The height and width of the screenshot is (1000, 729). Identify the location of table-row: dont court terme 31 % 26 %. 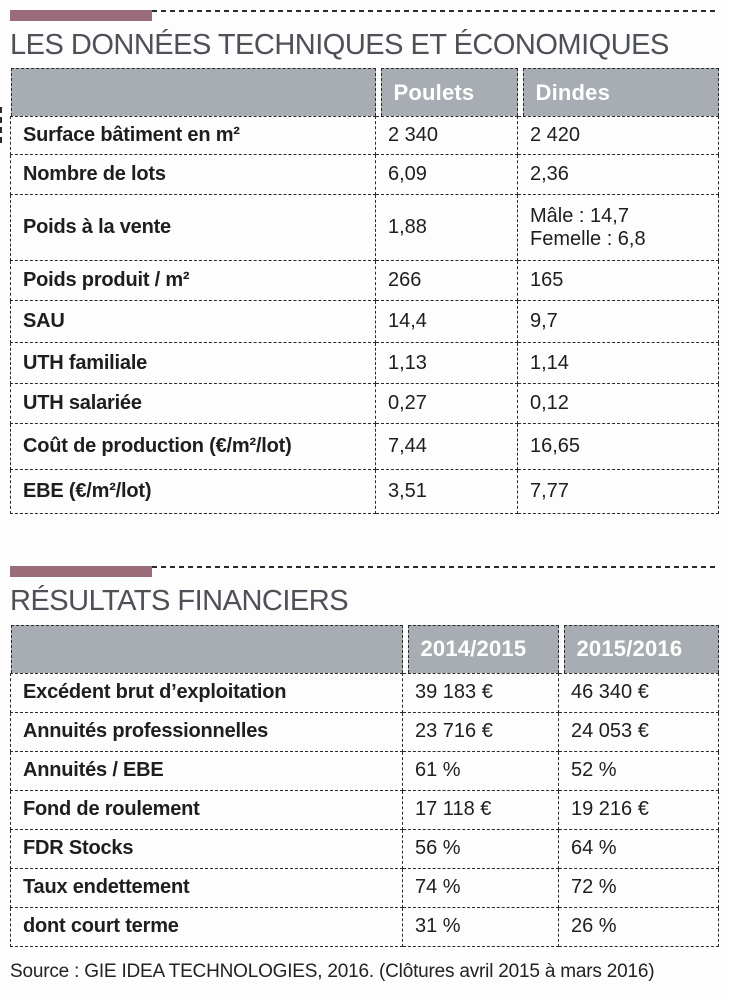
(364, 926).